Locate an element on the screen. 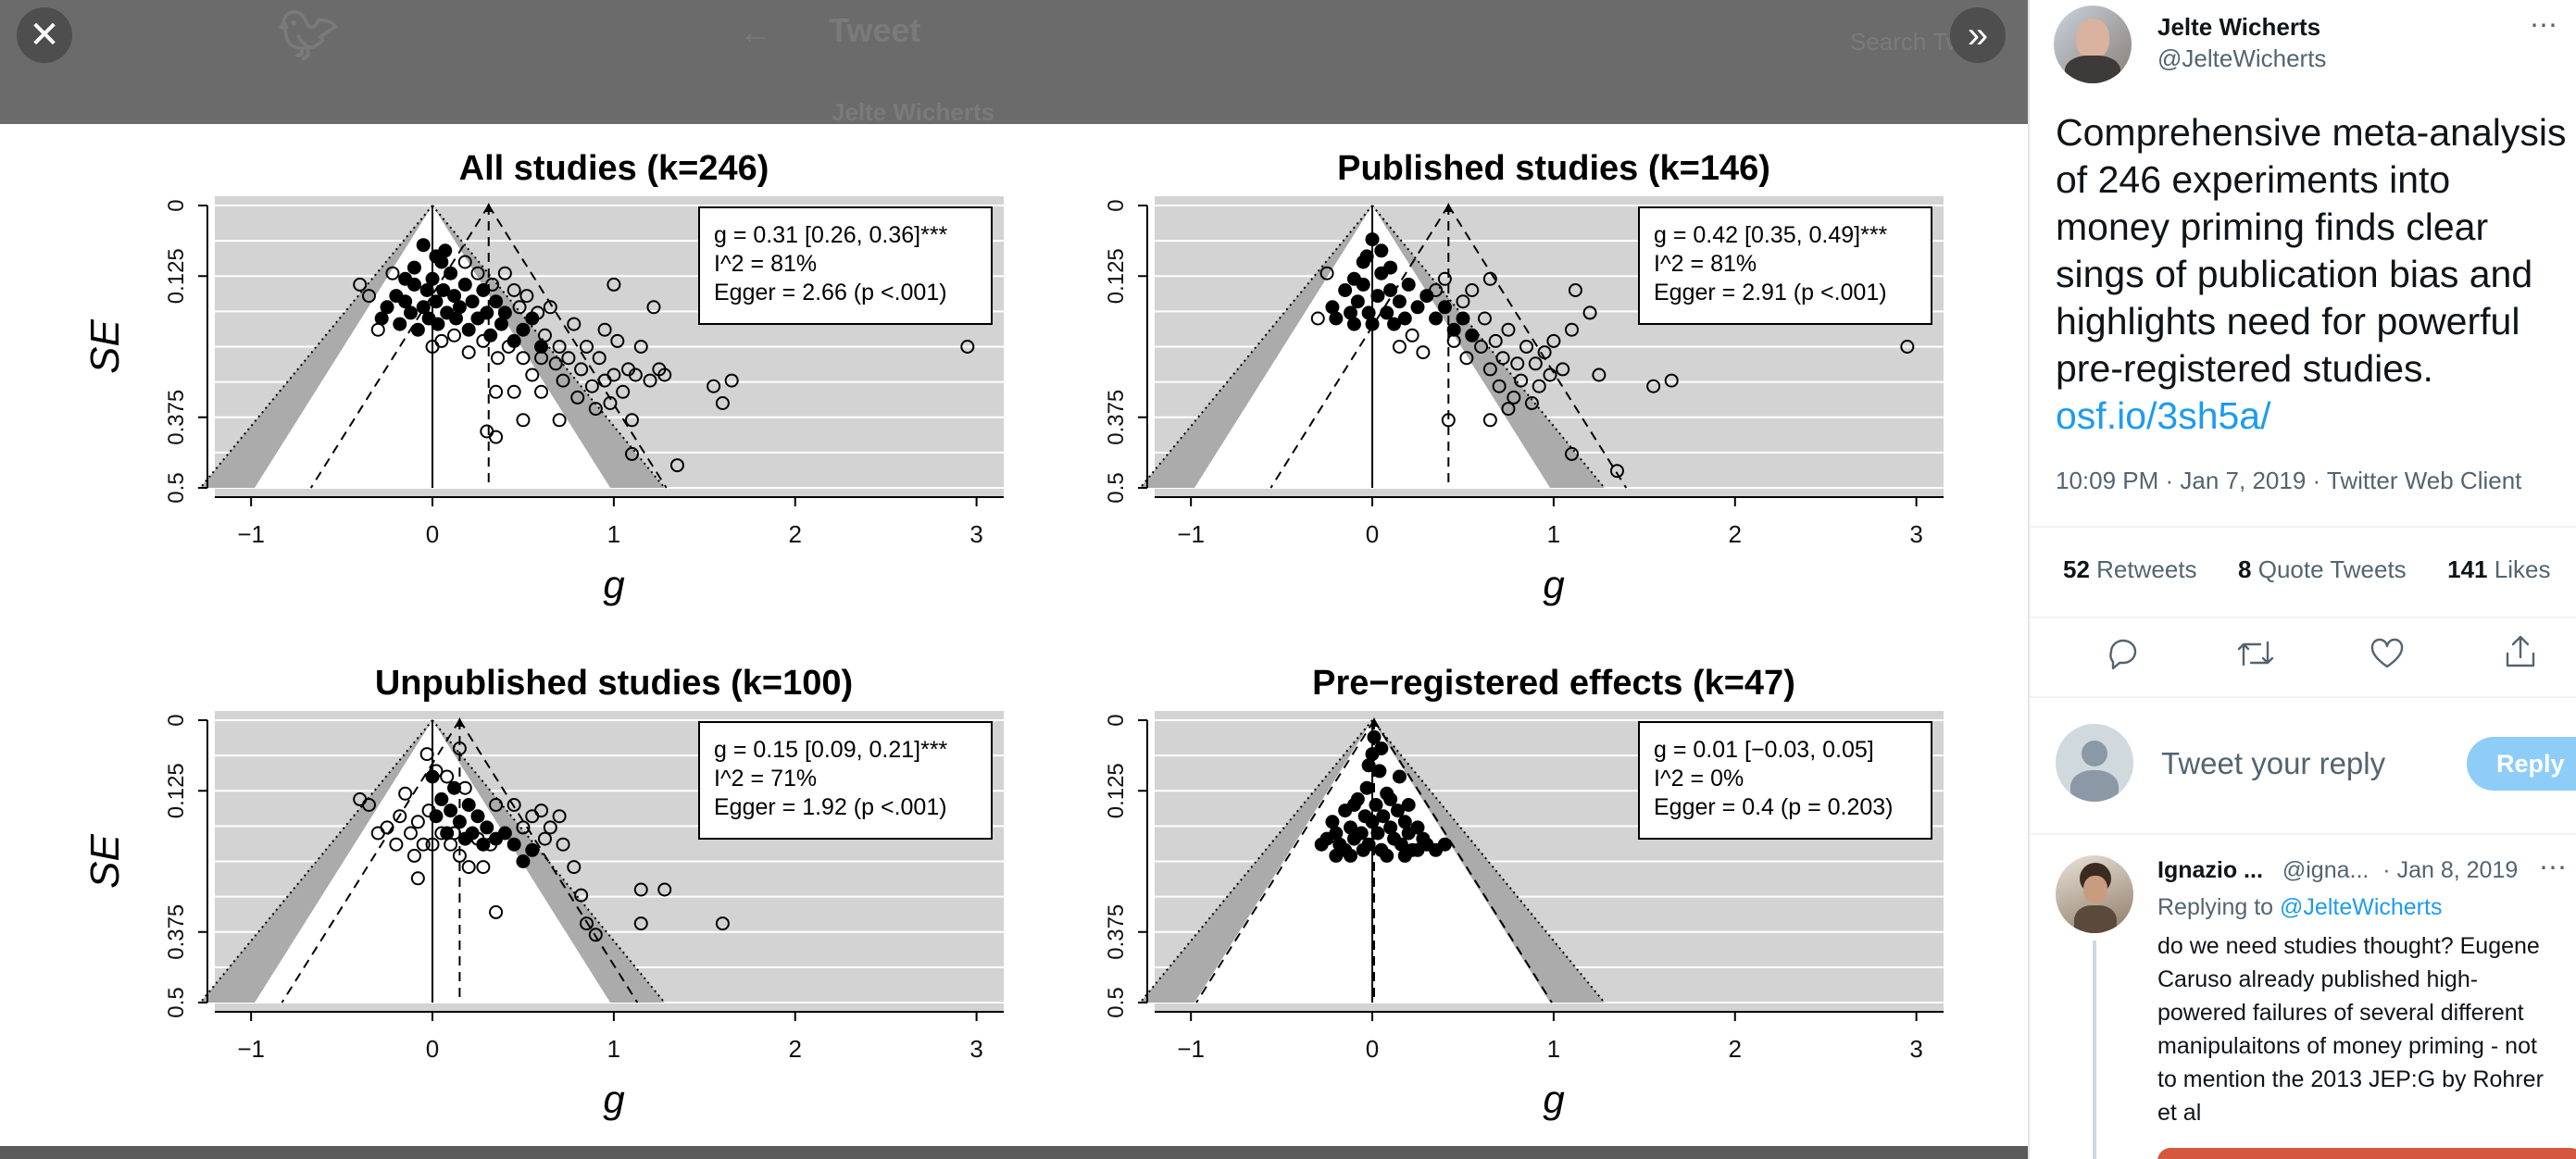  stat-retweets: 52 Retweets is located at coordinates (2130, 569).